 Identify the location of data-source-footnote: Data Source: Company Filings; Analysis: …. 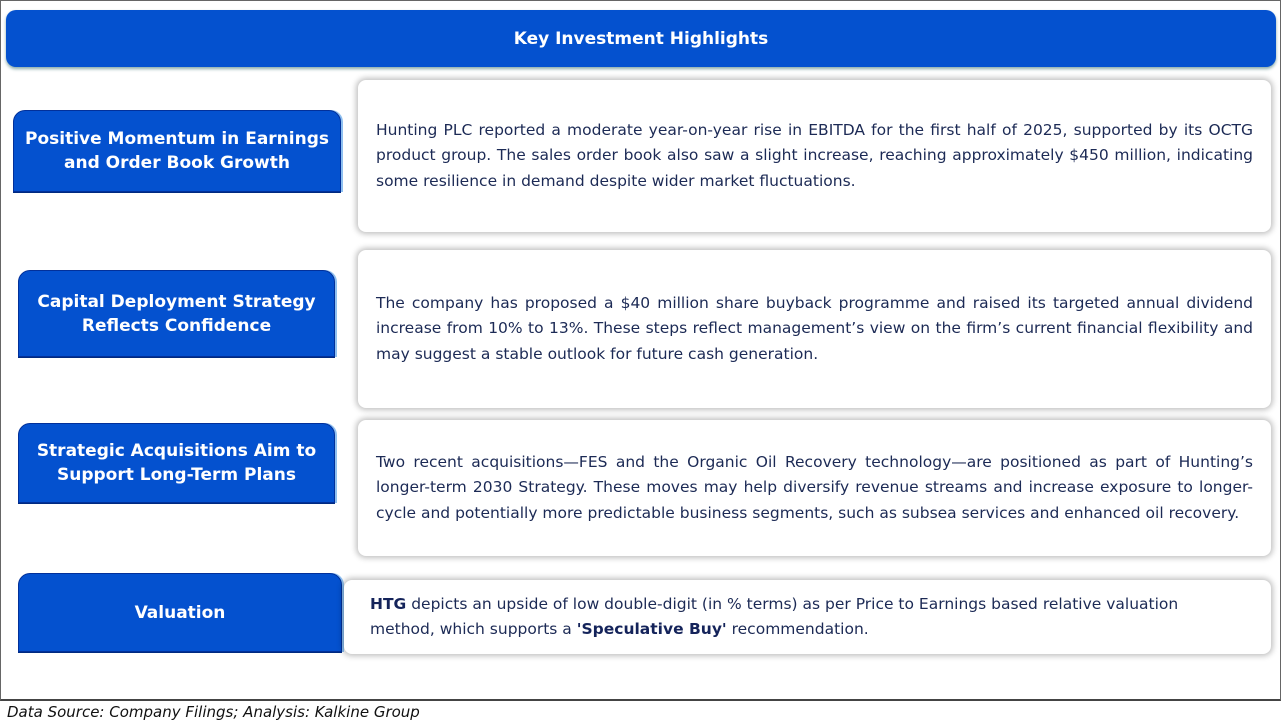
(213, 712).